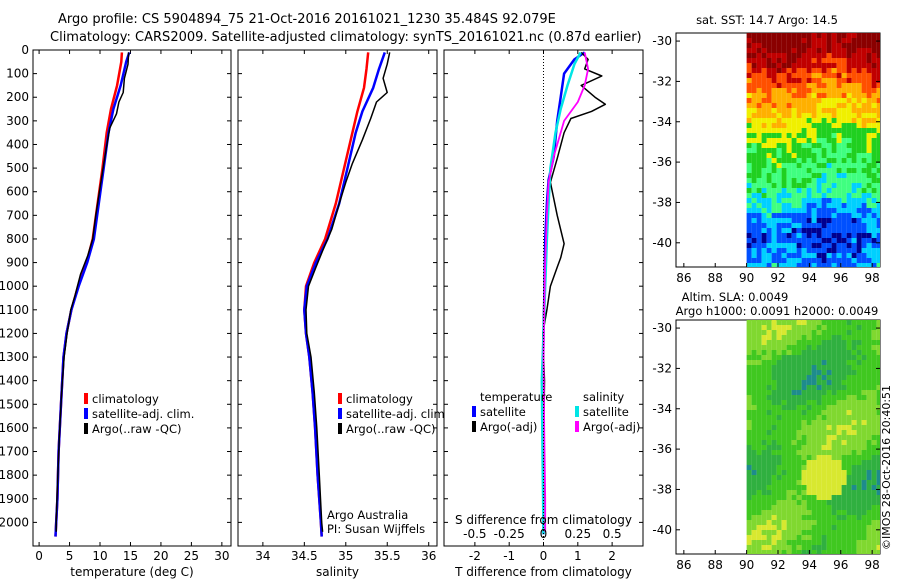  Describe the element at coordinates (662, 81) in the screenshot. I see `map-ytick-label: -32` at that location.